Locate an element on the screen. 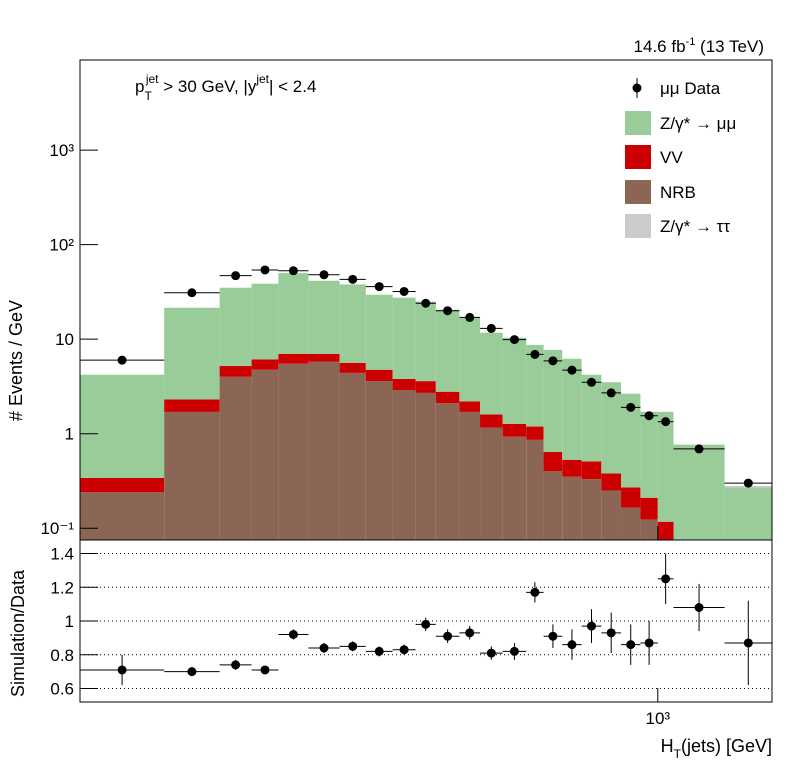 This screenshot has height=772, width=796. y-tick-label: 0.8 is located at coordinates (62, 655).